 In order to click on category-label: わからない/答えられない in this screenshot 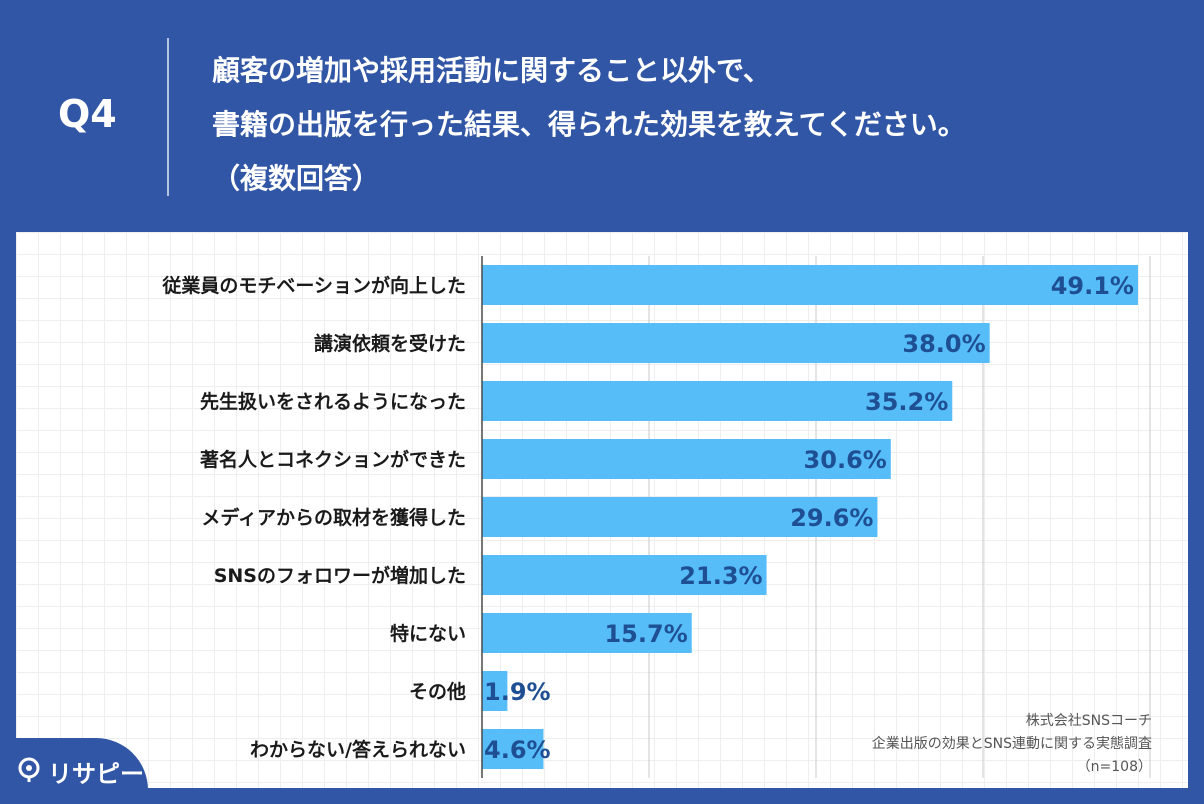, I will do `click(358, 749)`.